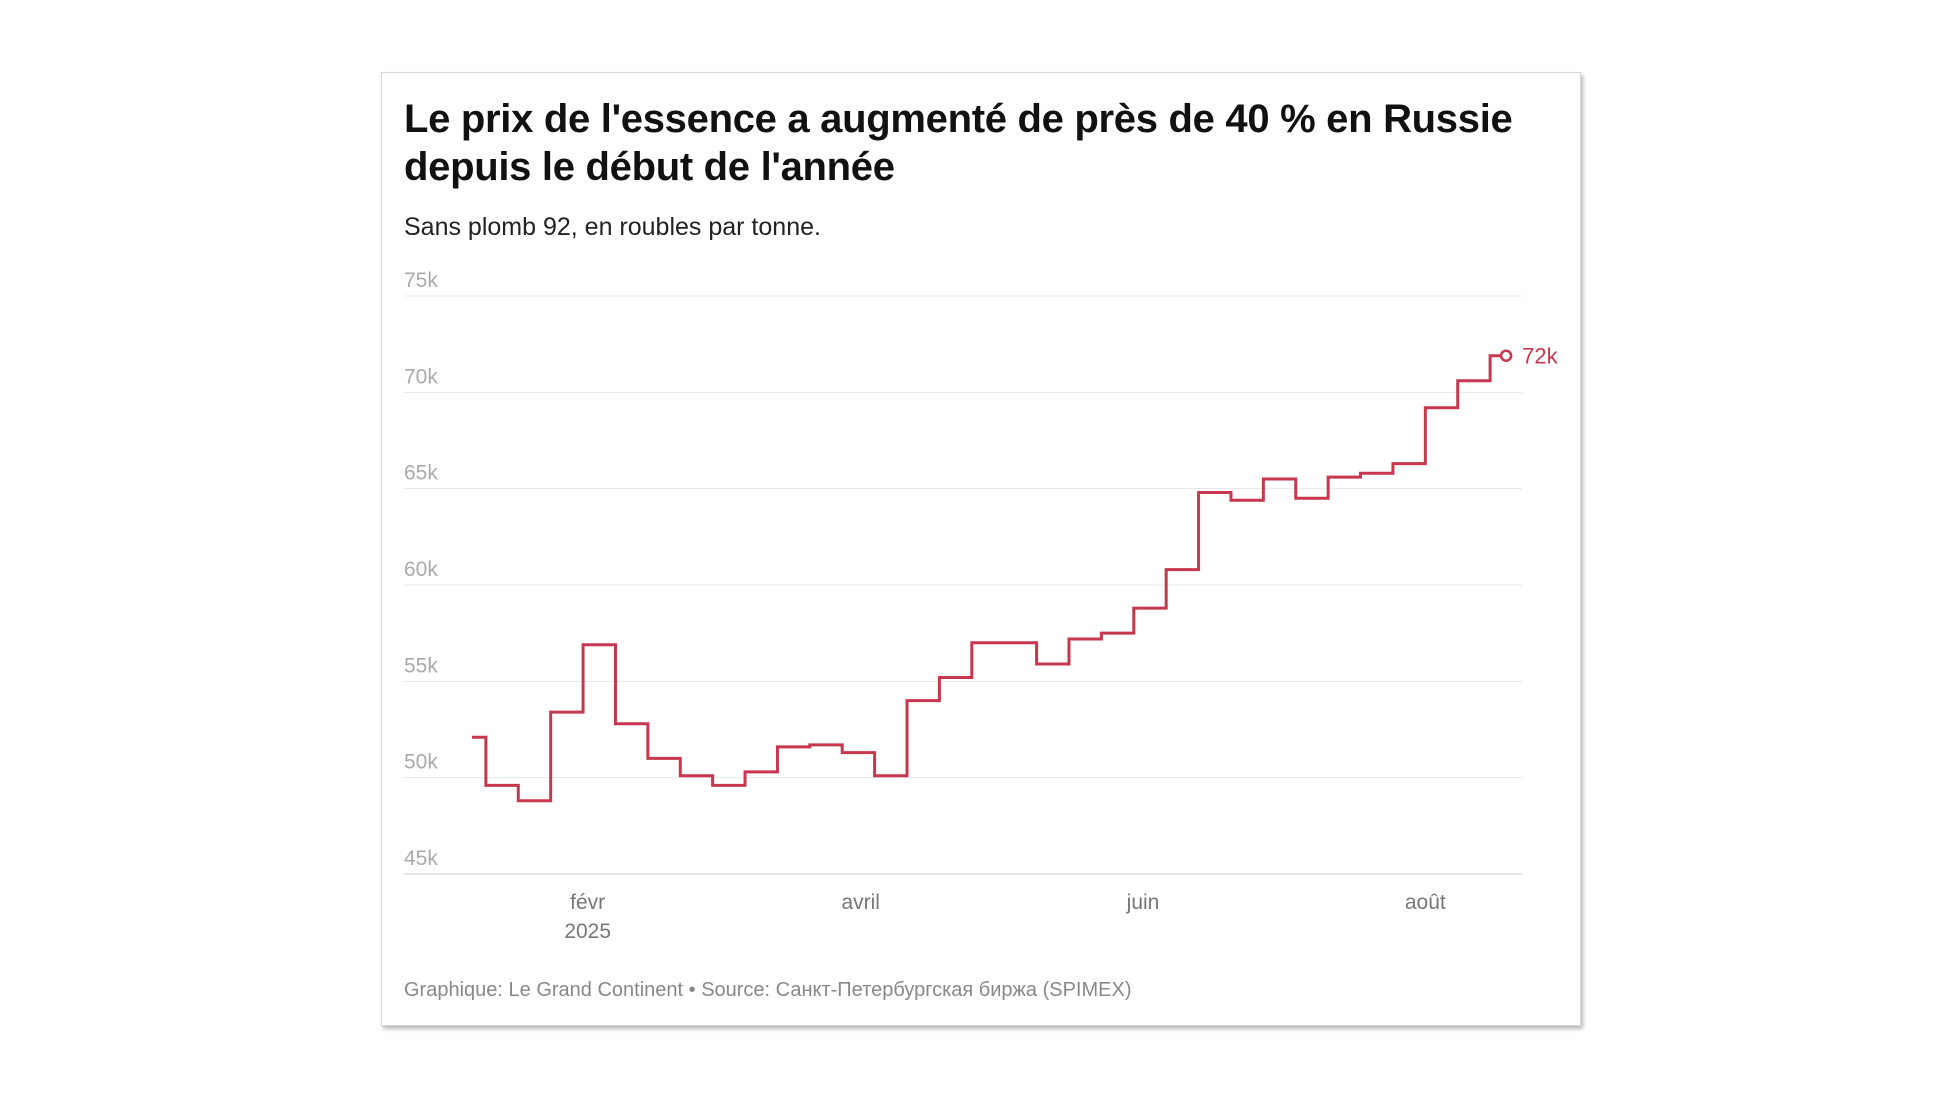 The image size is (1950, 1094). What do you see at coordinates (421, 665) in the screenshot?
I see `y-tick-label: 55k` at bounding box center [421, 665].